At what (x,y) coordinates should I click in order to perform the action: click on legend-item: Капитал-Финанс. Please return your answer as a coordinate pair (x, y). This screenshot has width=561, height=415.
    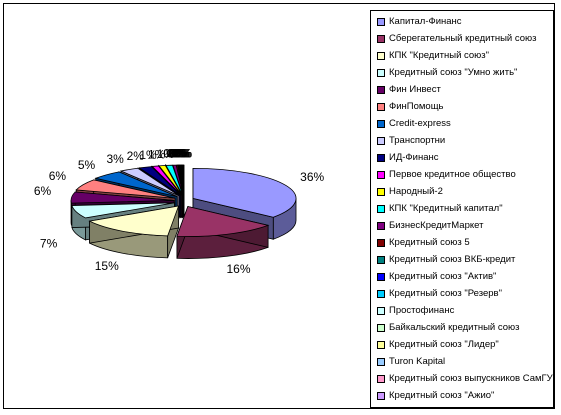
    Looking at the image, I should click on (465, 21).